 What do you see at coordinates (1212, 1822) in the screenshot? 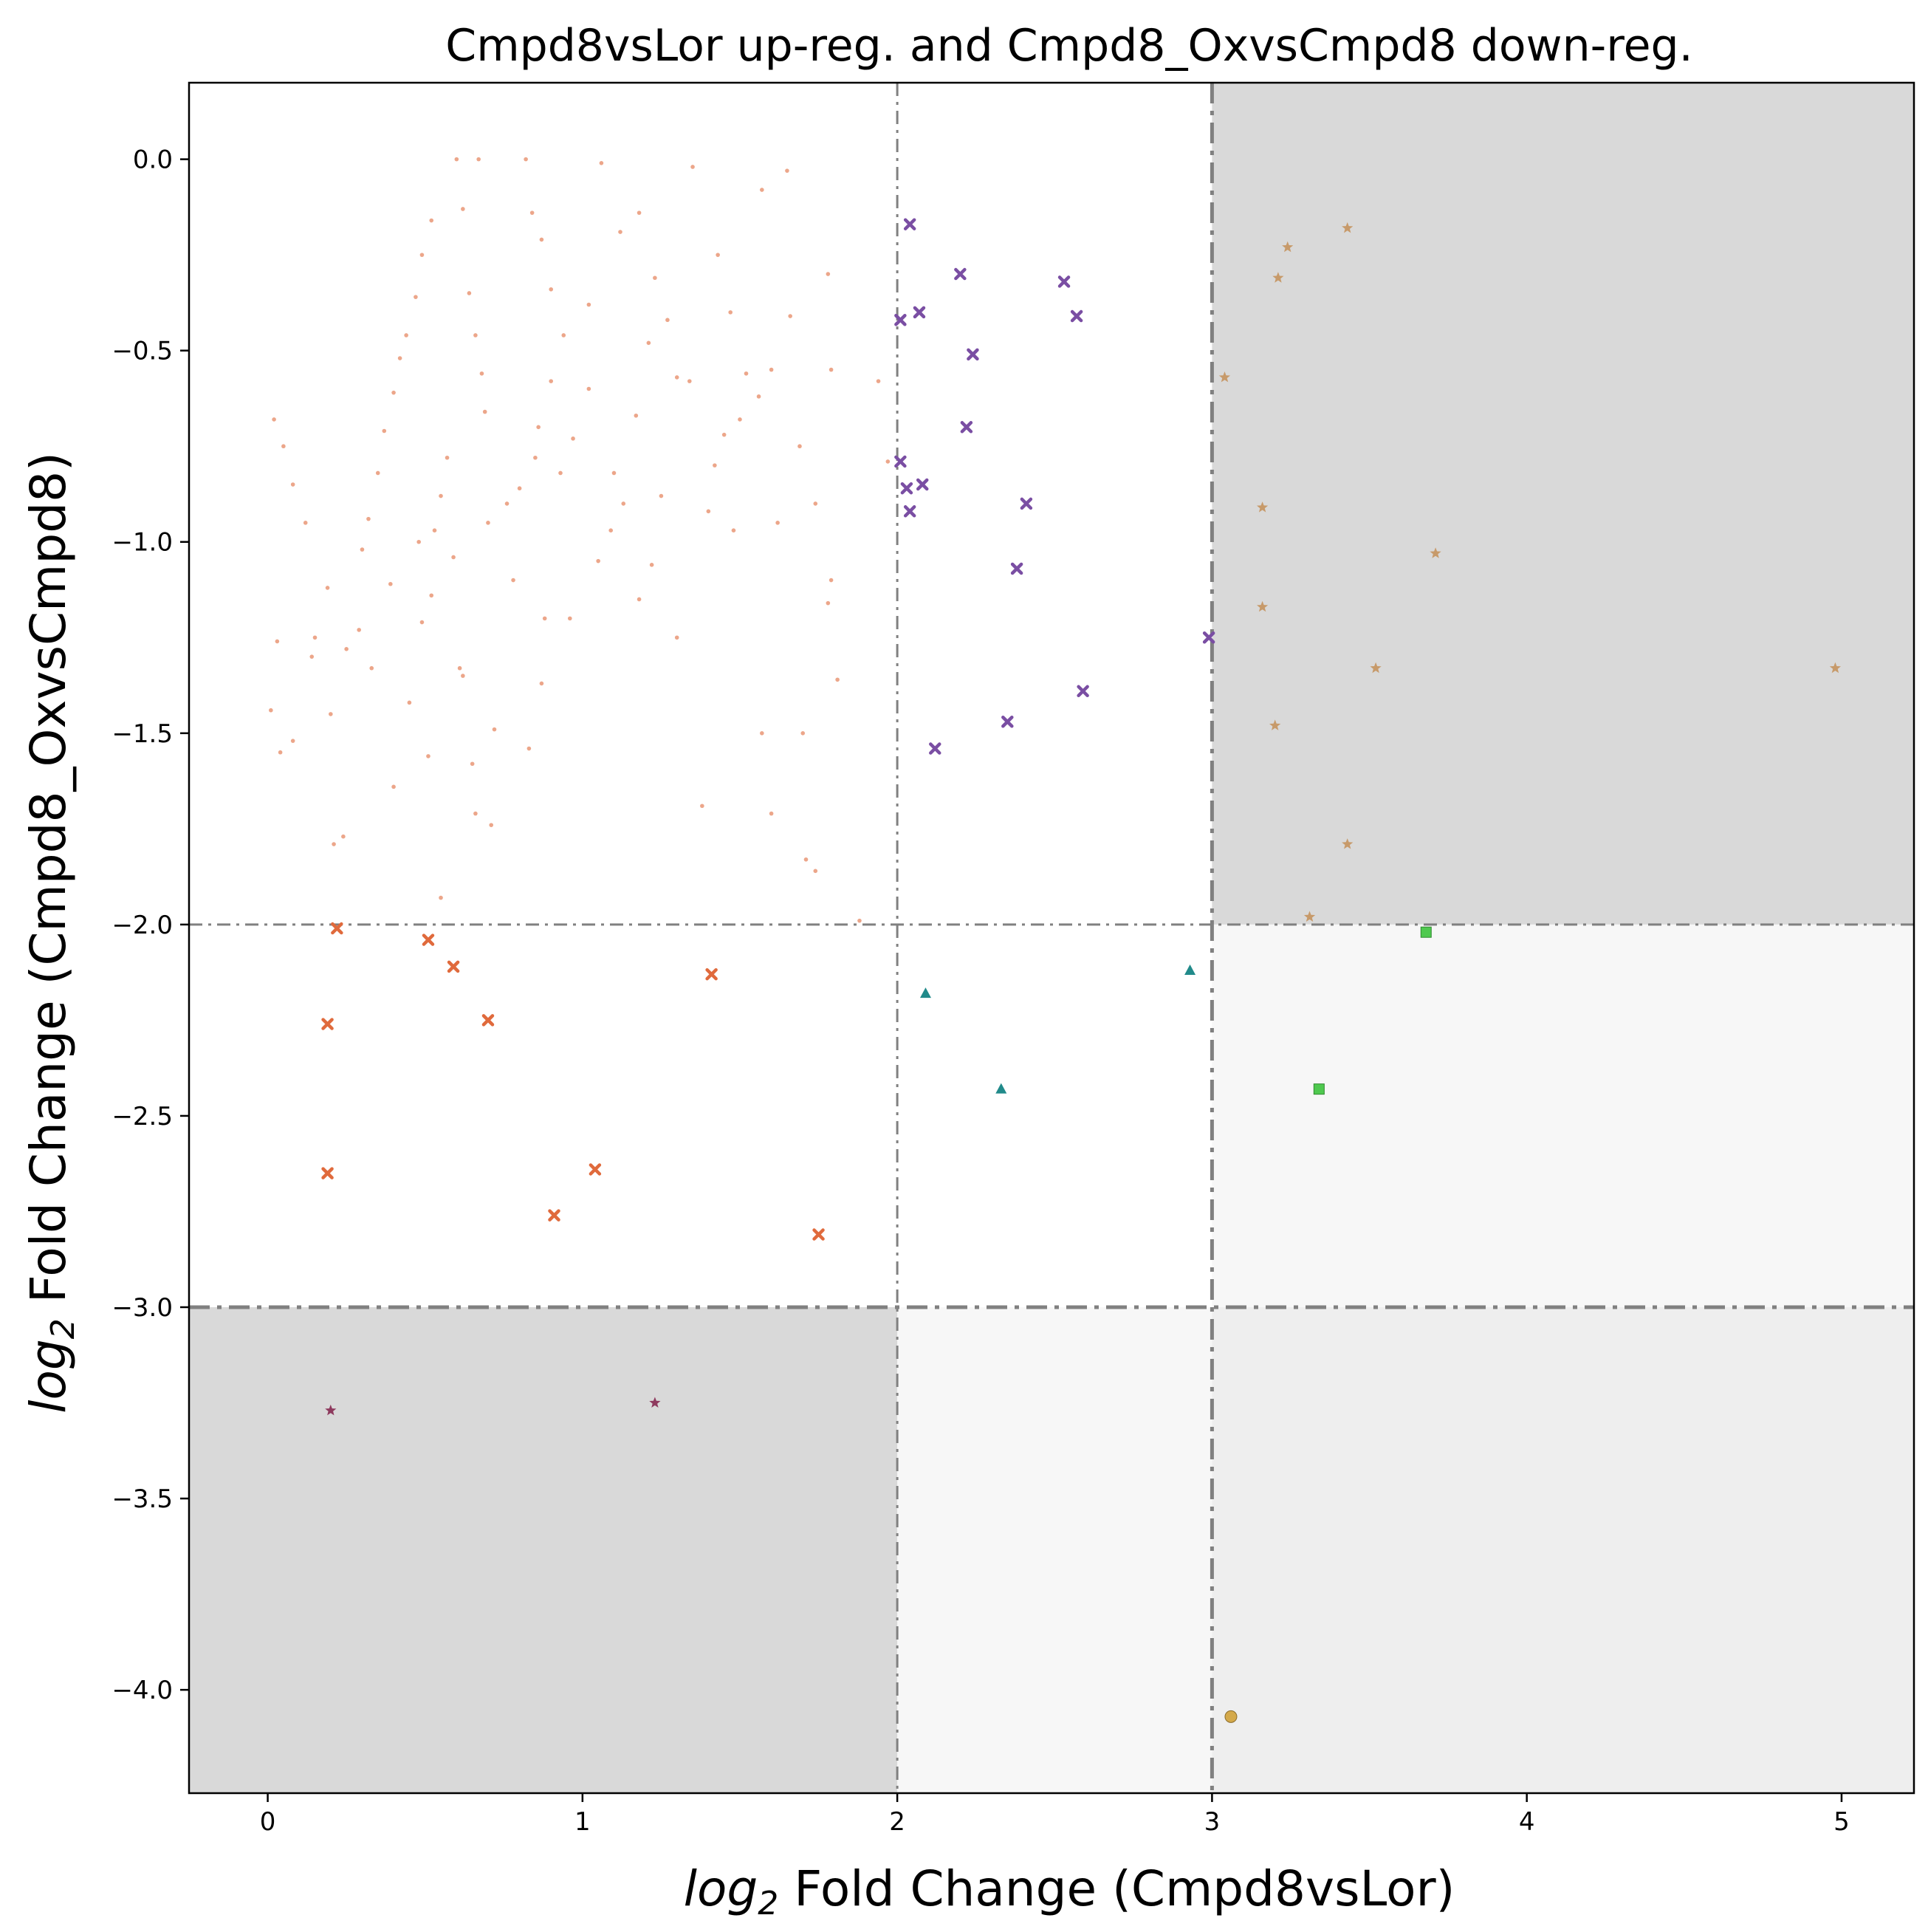
I see `x-tick-label: 3` at bounding box center [1212, 1822].